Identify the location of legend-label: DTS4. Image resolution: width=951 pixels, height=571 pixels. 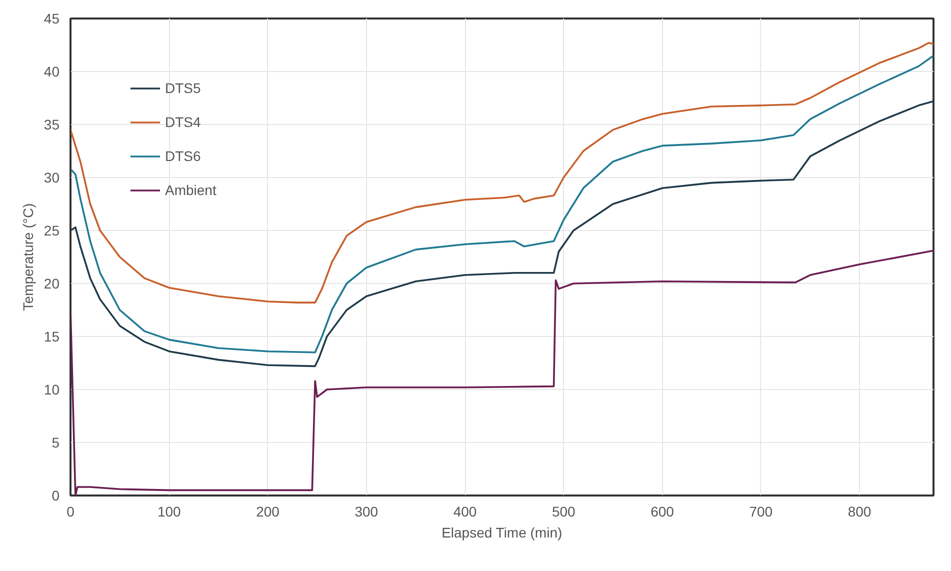
(183, 122).